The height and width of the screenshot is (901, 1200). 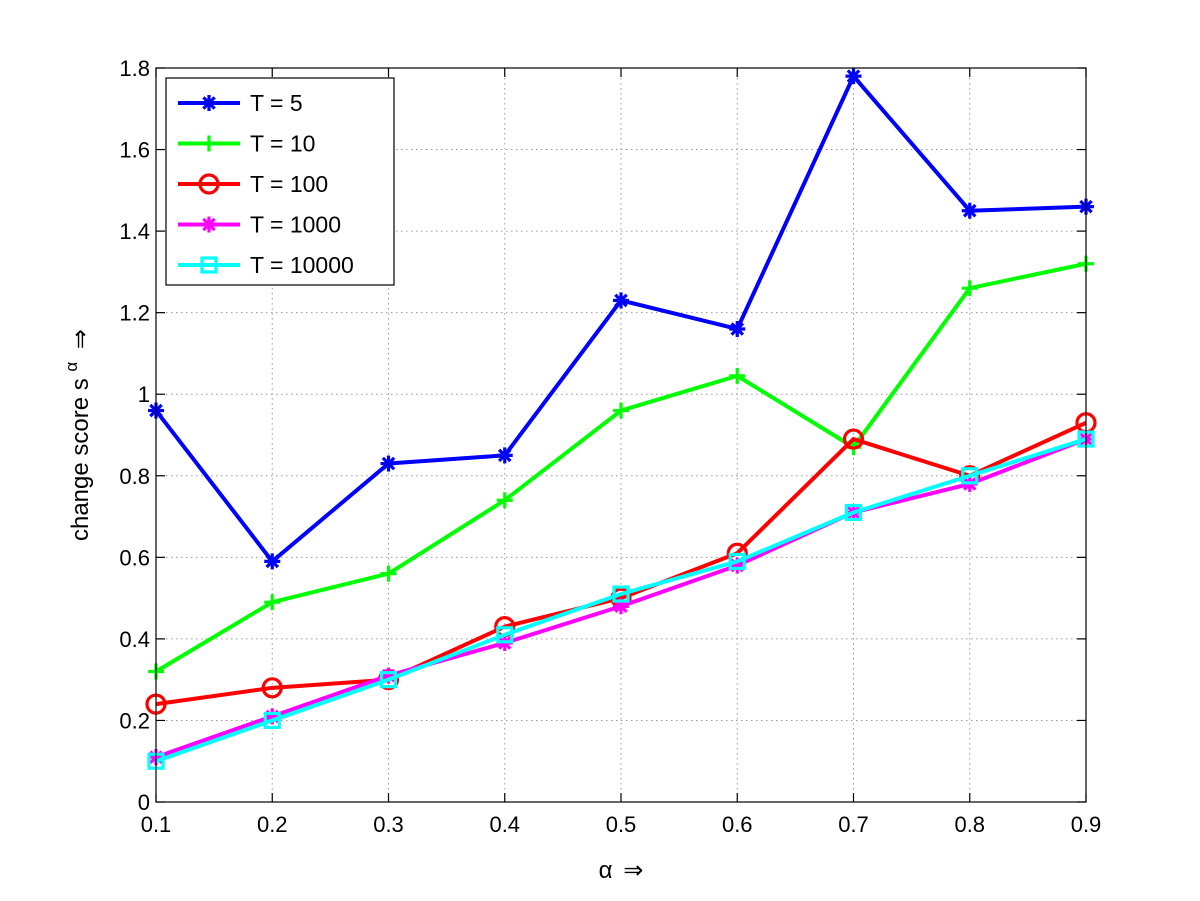 I want to click on x-tick-label: 0.1, so click(x=156, y=824).